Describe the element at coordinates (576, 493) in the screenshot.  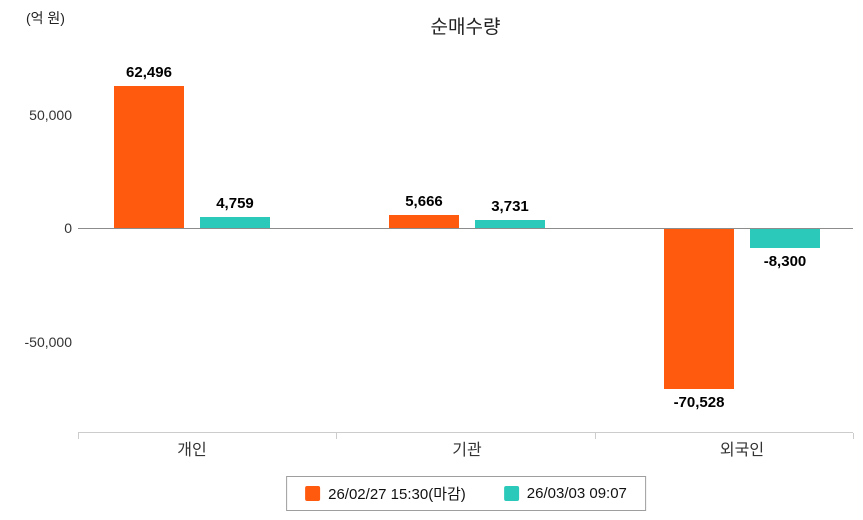
I see `legend-label: 26/03/03 09:07` at that location.